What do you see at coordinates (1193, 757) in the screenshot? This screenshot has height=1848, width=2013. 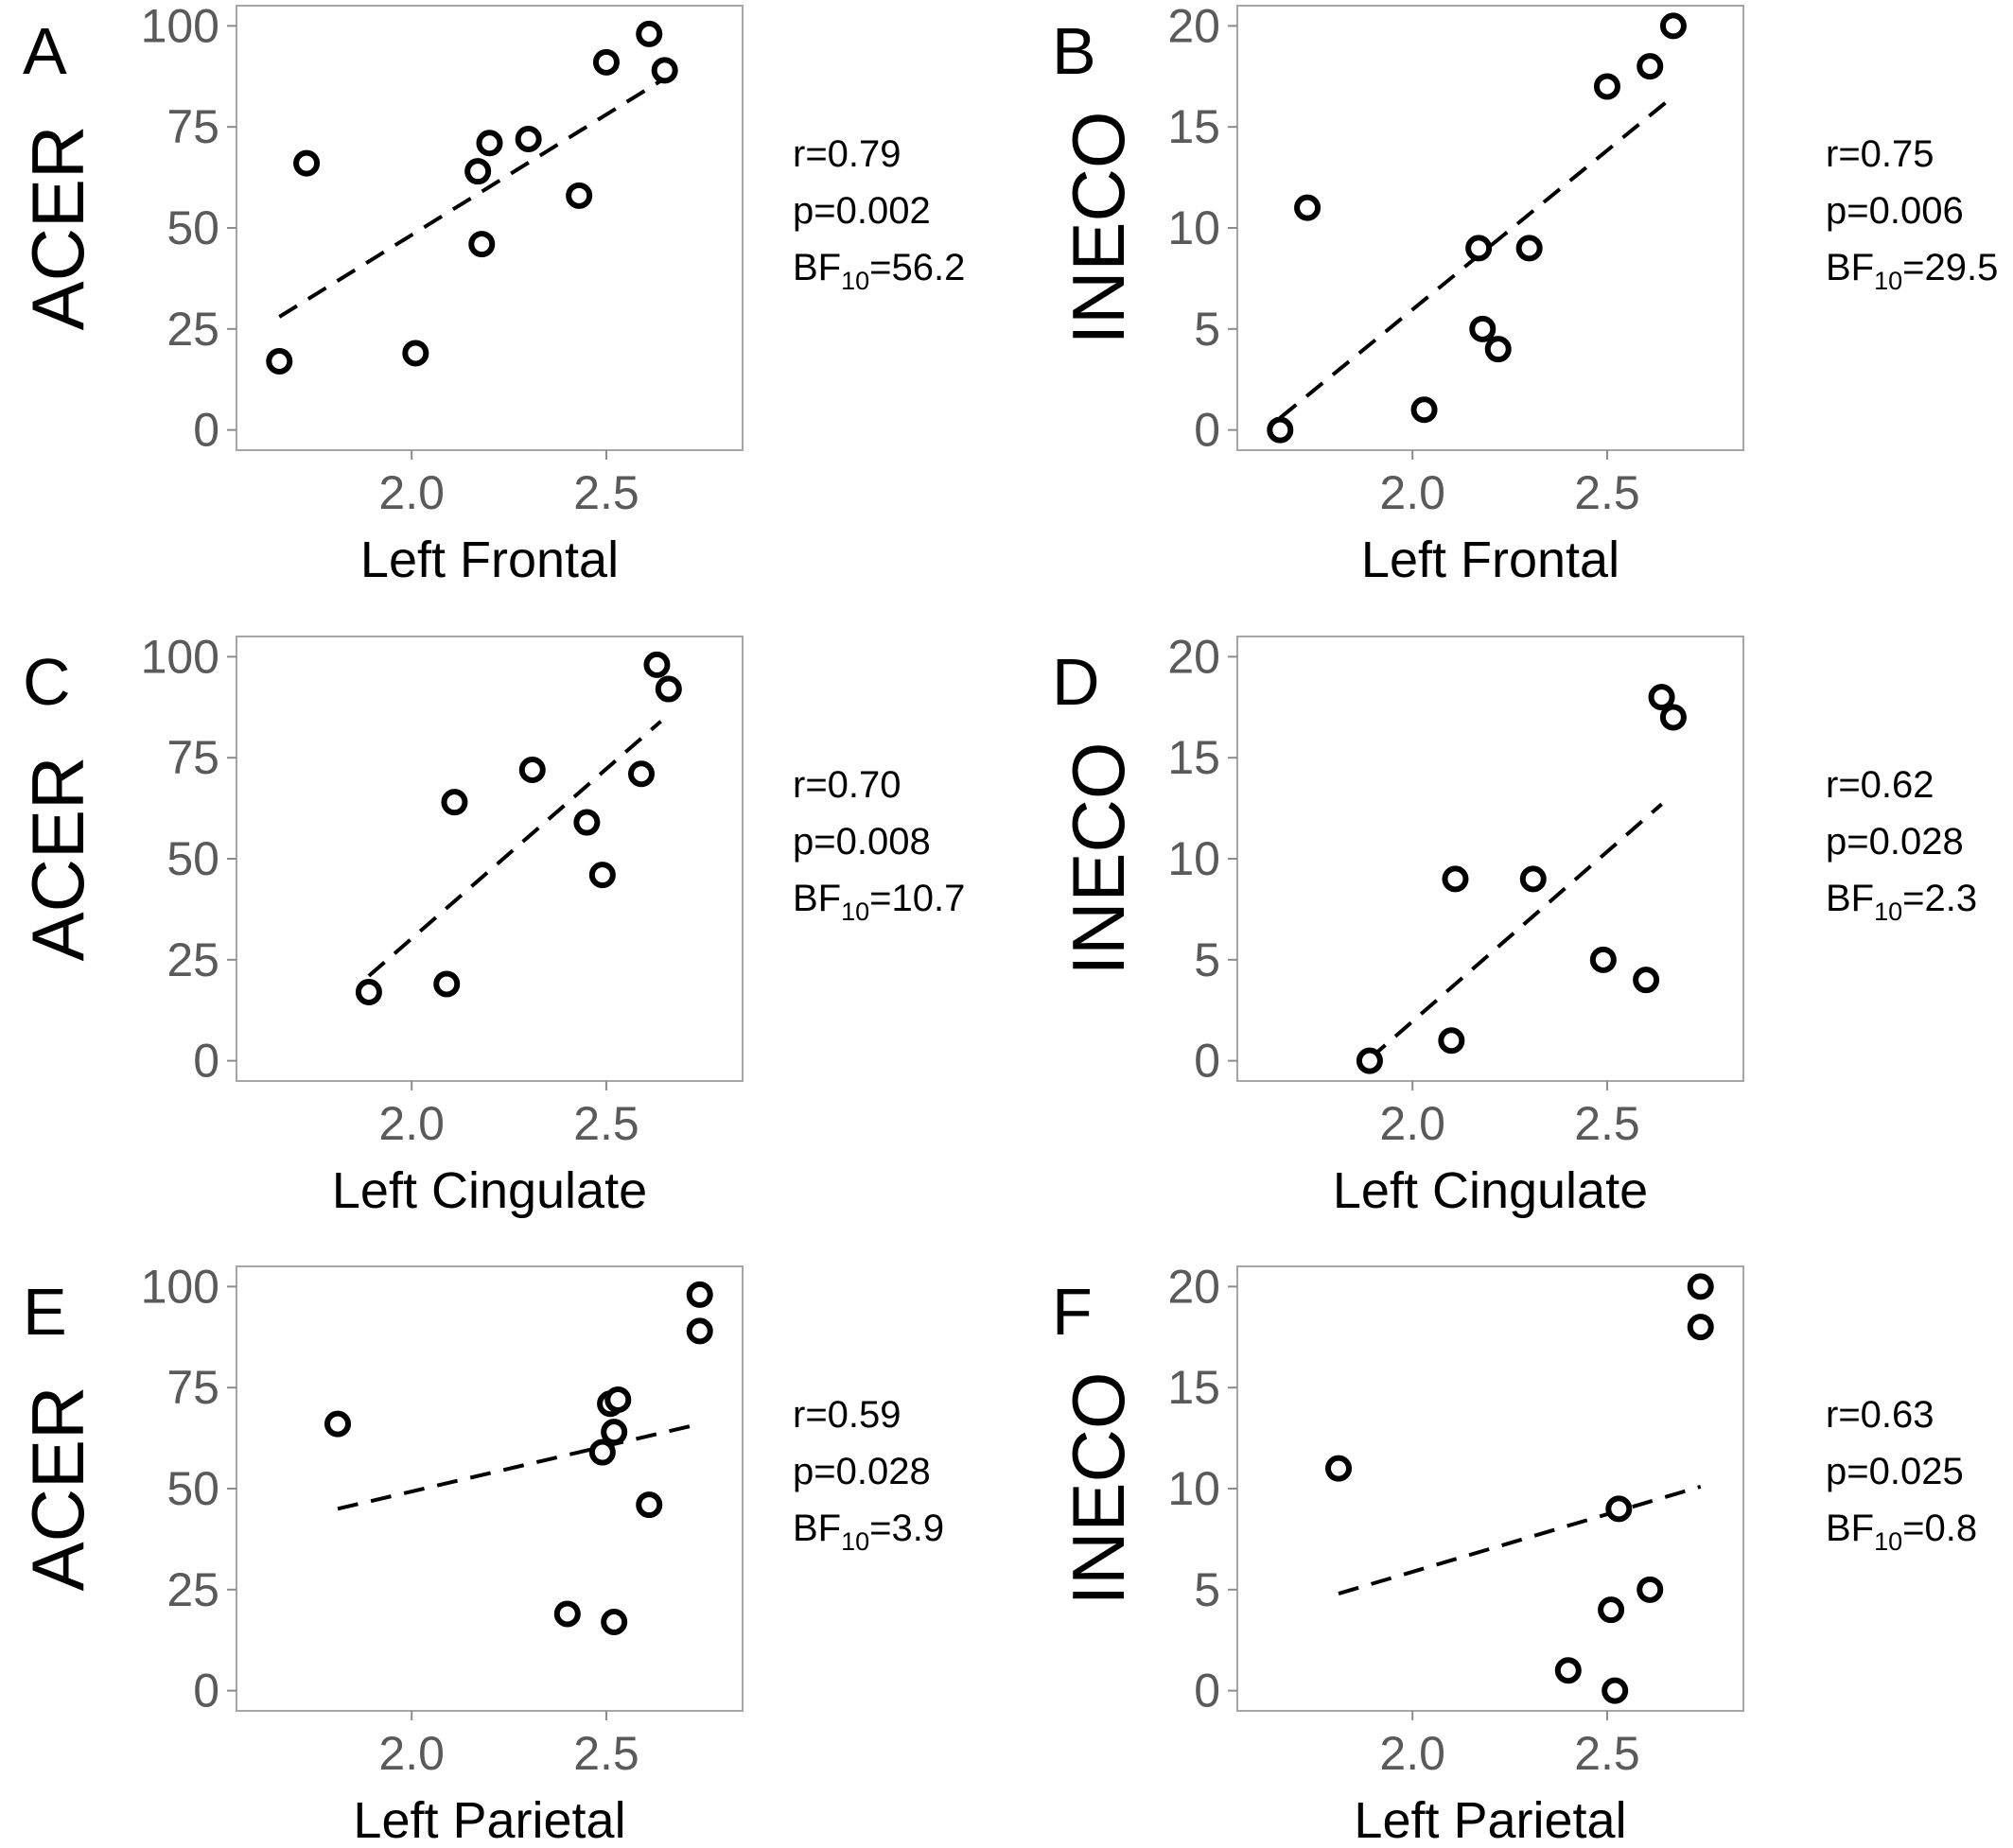 I see `y-tick-label: 15` at bounding box center [1193, 757].